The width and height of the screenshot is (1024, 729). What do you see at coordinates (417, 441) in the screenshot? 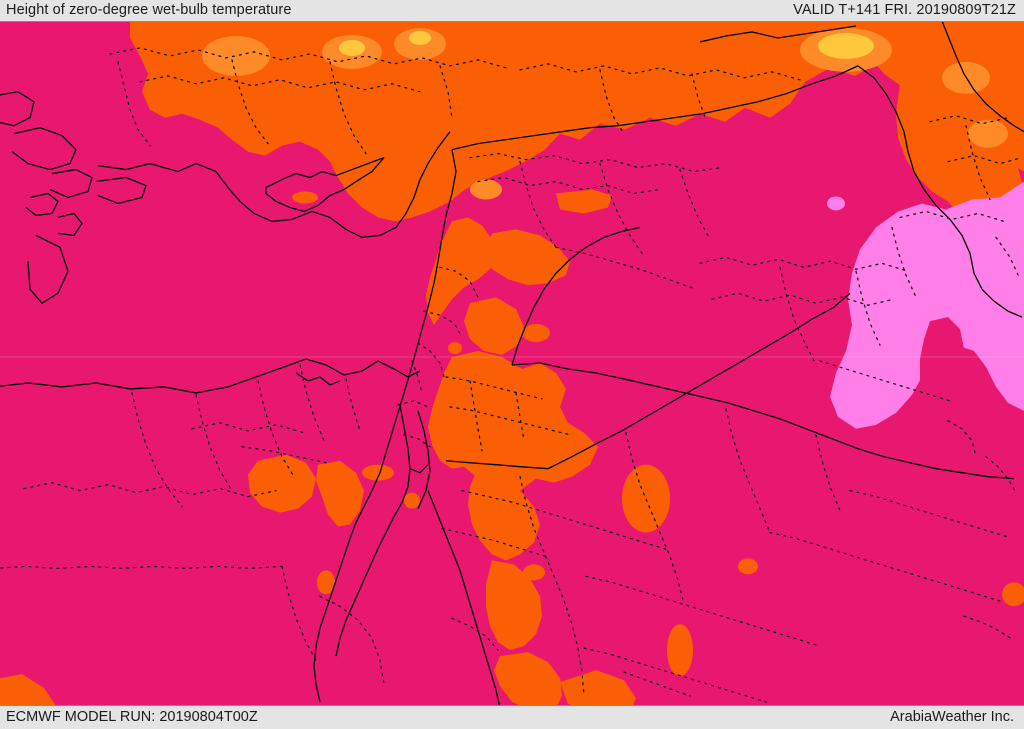
I see `admin-sinai-b` at bounding box center [417, 441].